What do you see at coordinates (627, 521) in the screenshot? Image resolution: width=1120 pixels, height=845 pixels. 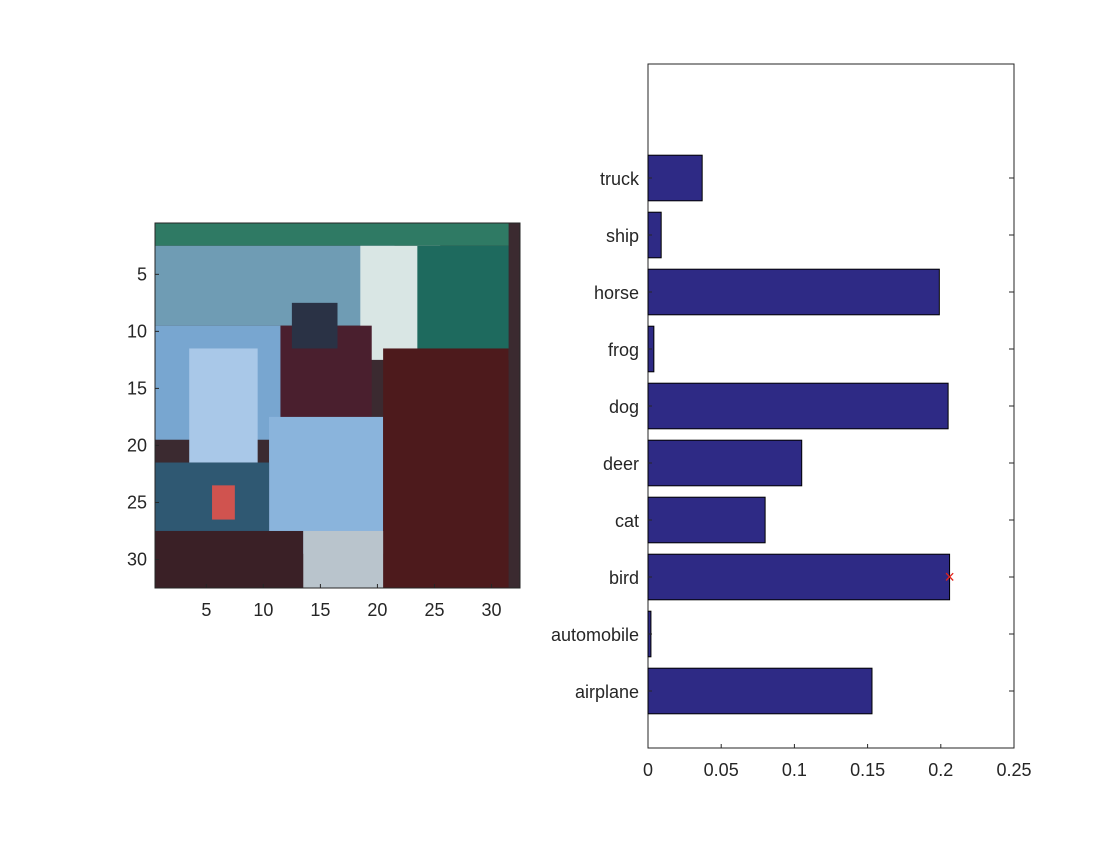 I see `bar-category-label-cat: cat` at bounding box center [627, 521].